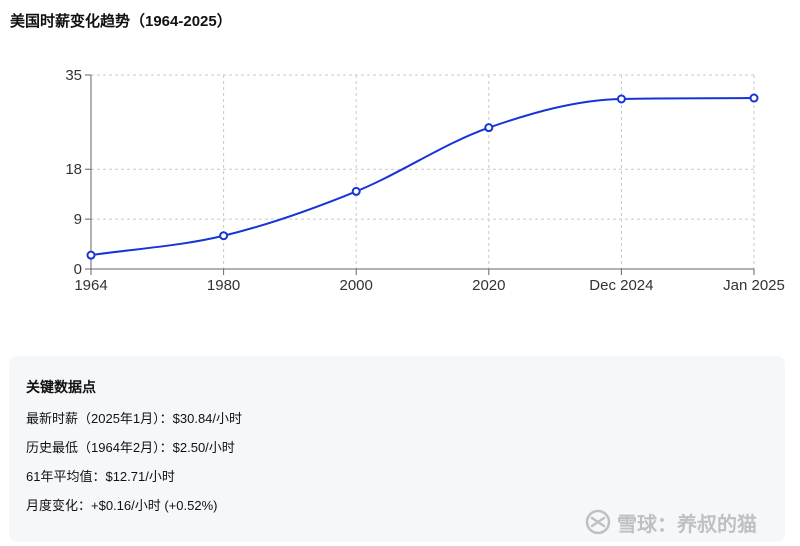  What do you see at coordinates (78, 219) in the screenshot?
I see `y-tick-label: 9` at bounding box center [78, 219].